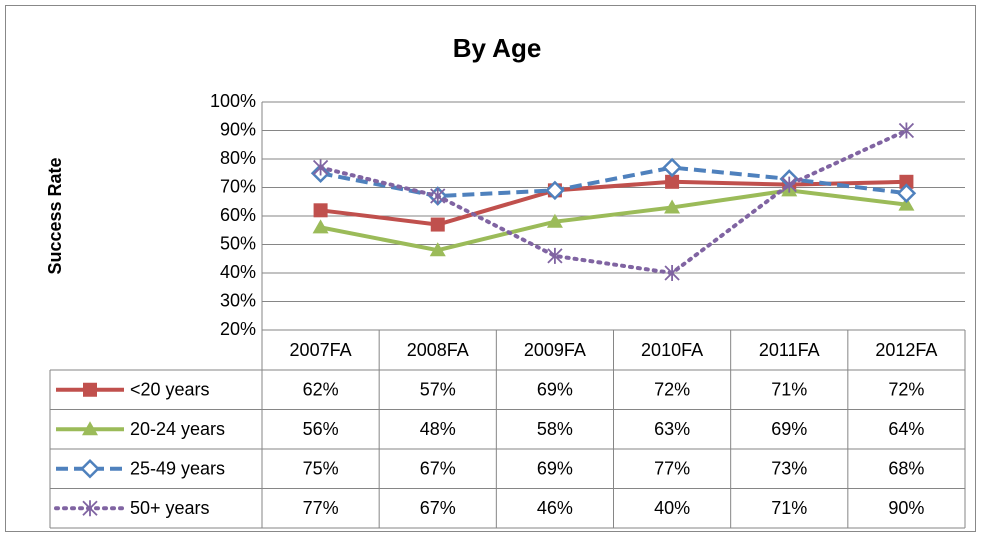 Image resolution: width=982 pixels, height=537 pixels. I want to click on legend-label: <20 years, so click(170, 390).